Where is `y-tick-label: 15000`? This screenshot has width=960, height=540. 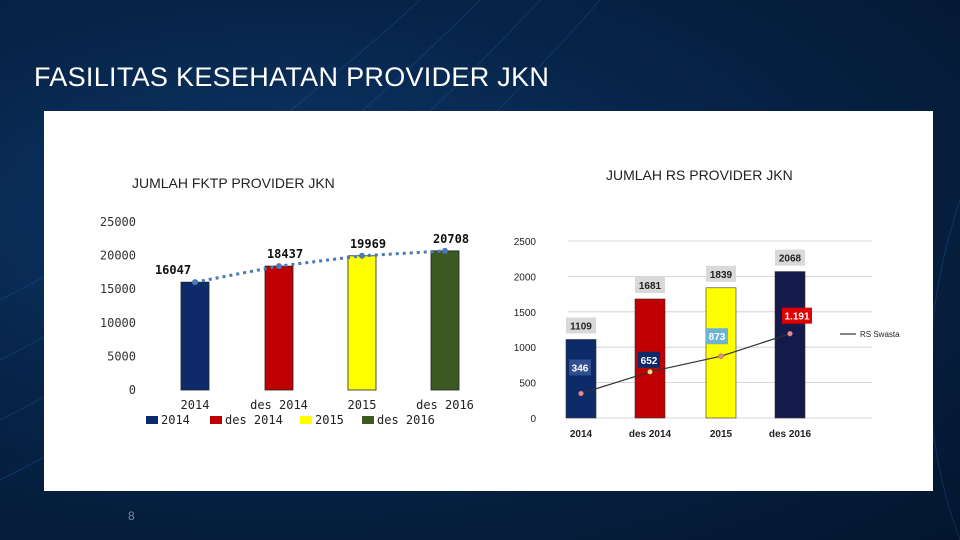 y-tick-label: 15000 is located at coordinates (118, 289).